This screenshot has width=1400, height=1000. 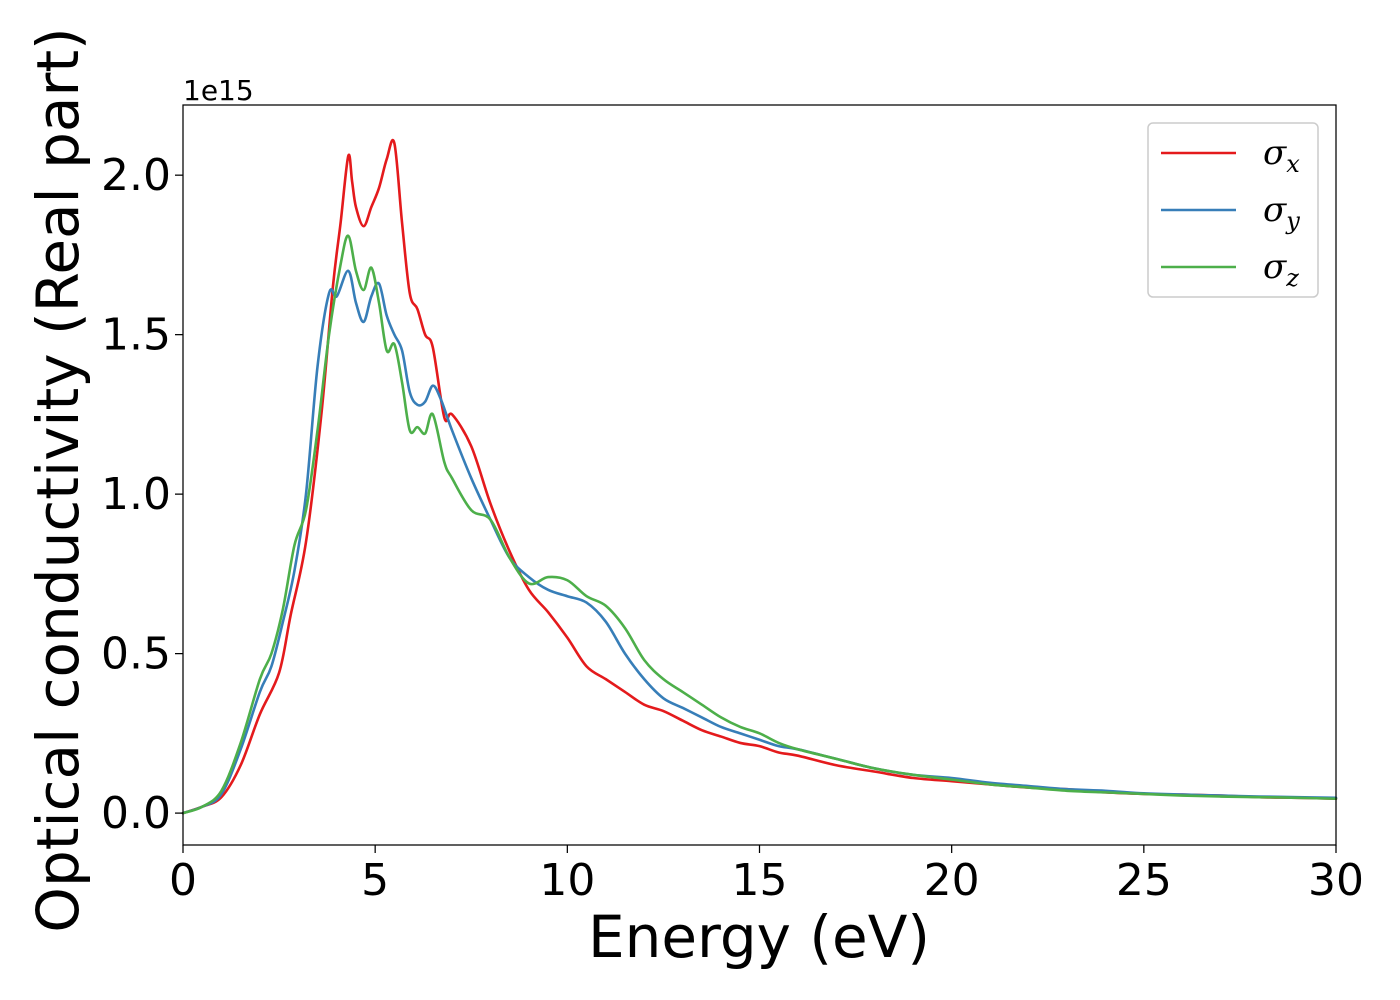 I want to click on x-tick-label: 15, so click(x=760, y=880).